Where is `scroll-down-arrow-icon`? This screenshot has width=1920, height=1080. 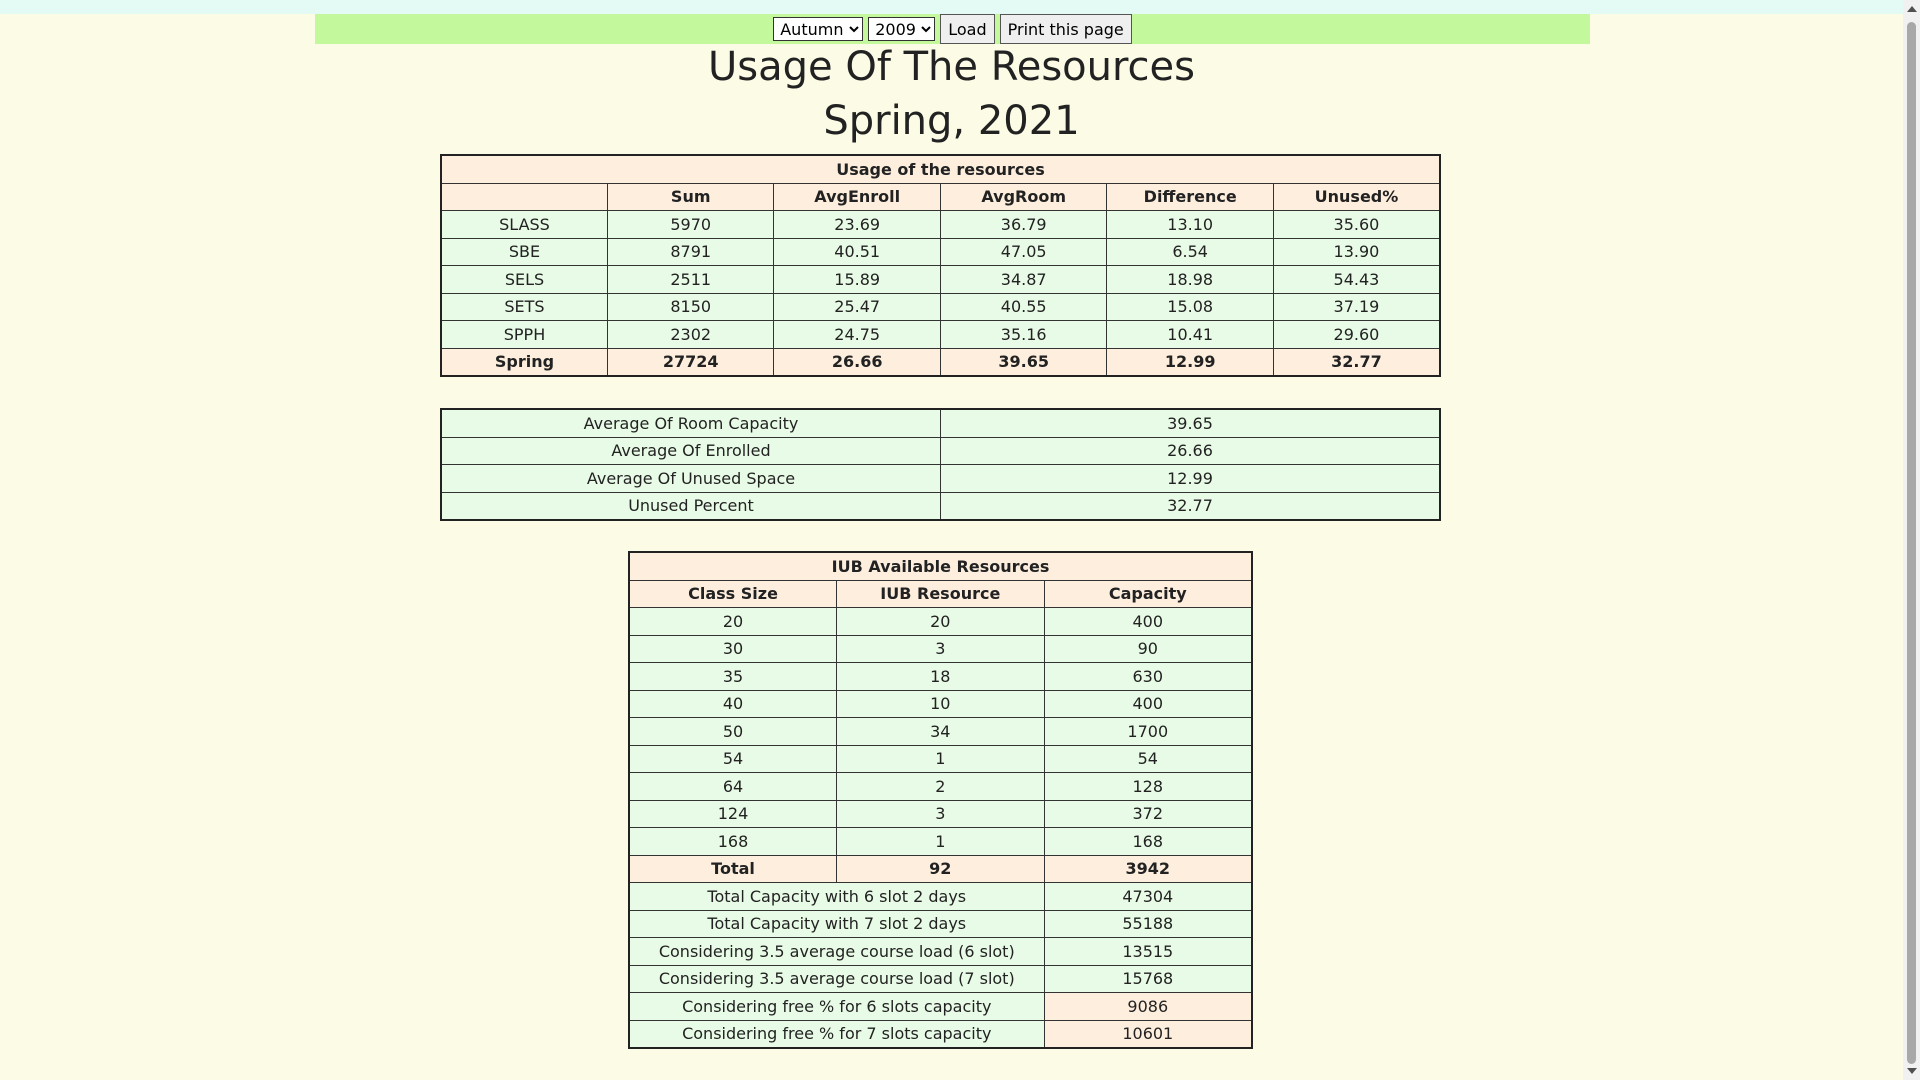
scroll-down-arrow-icon is located at coordinates (1912, 1071).